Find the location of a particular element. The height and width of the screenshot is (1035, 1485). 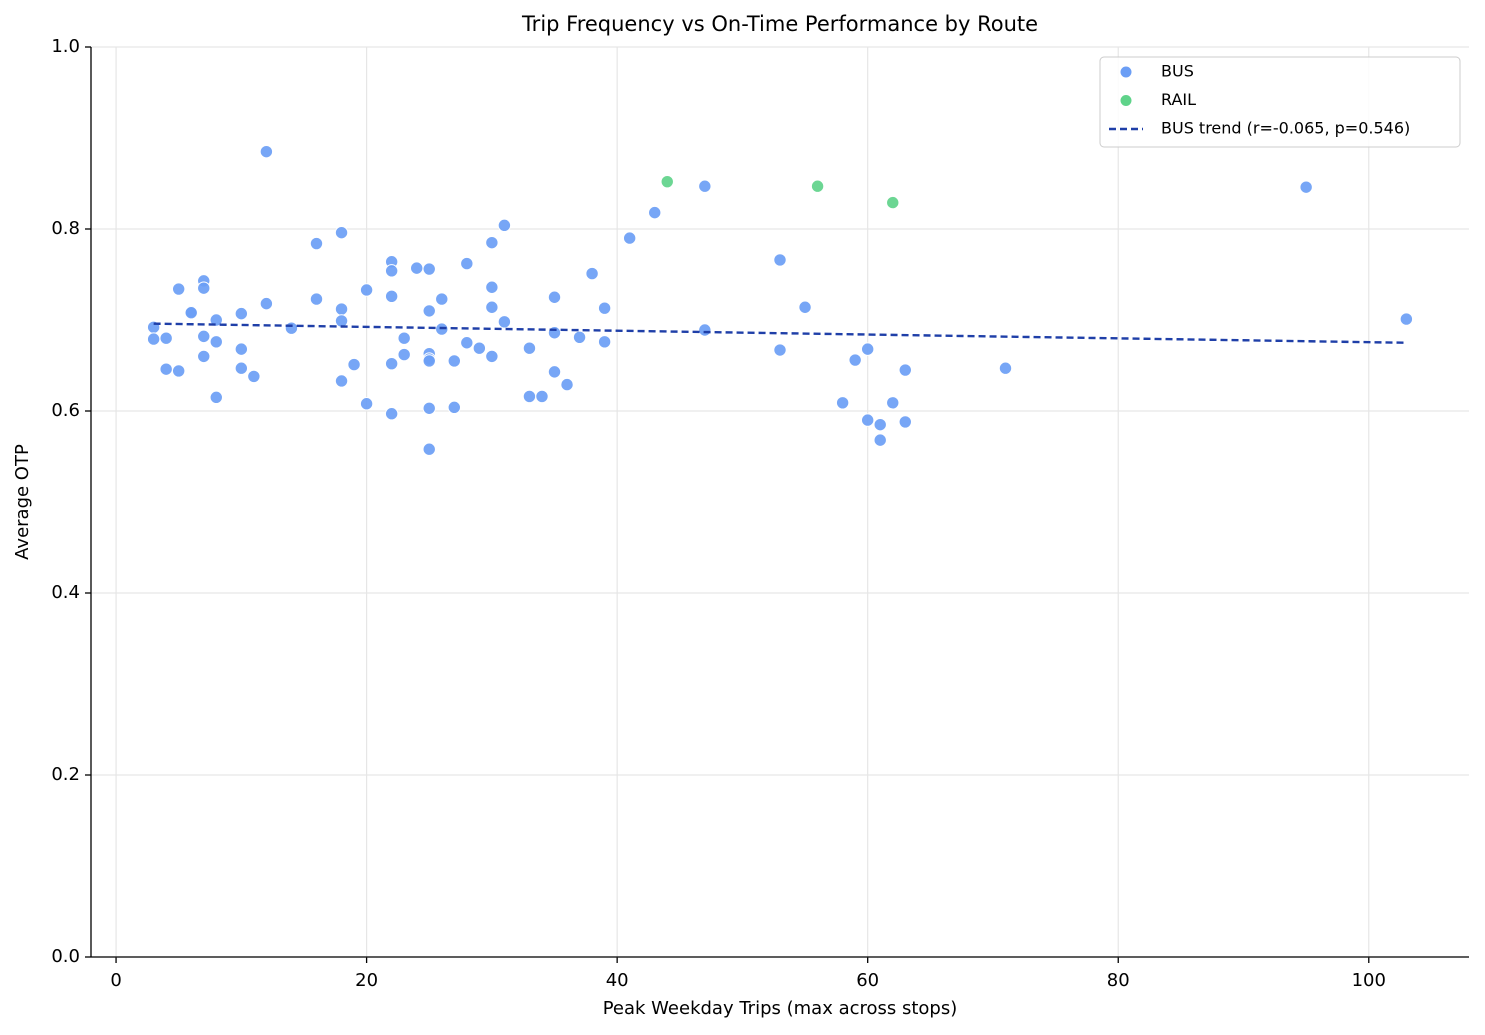

series-points is located at coordinates (780, 192).